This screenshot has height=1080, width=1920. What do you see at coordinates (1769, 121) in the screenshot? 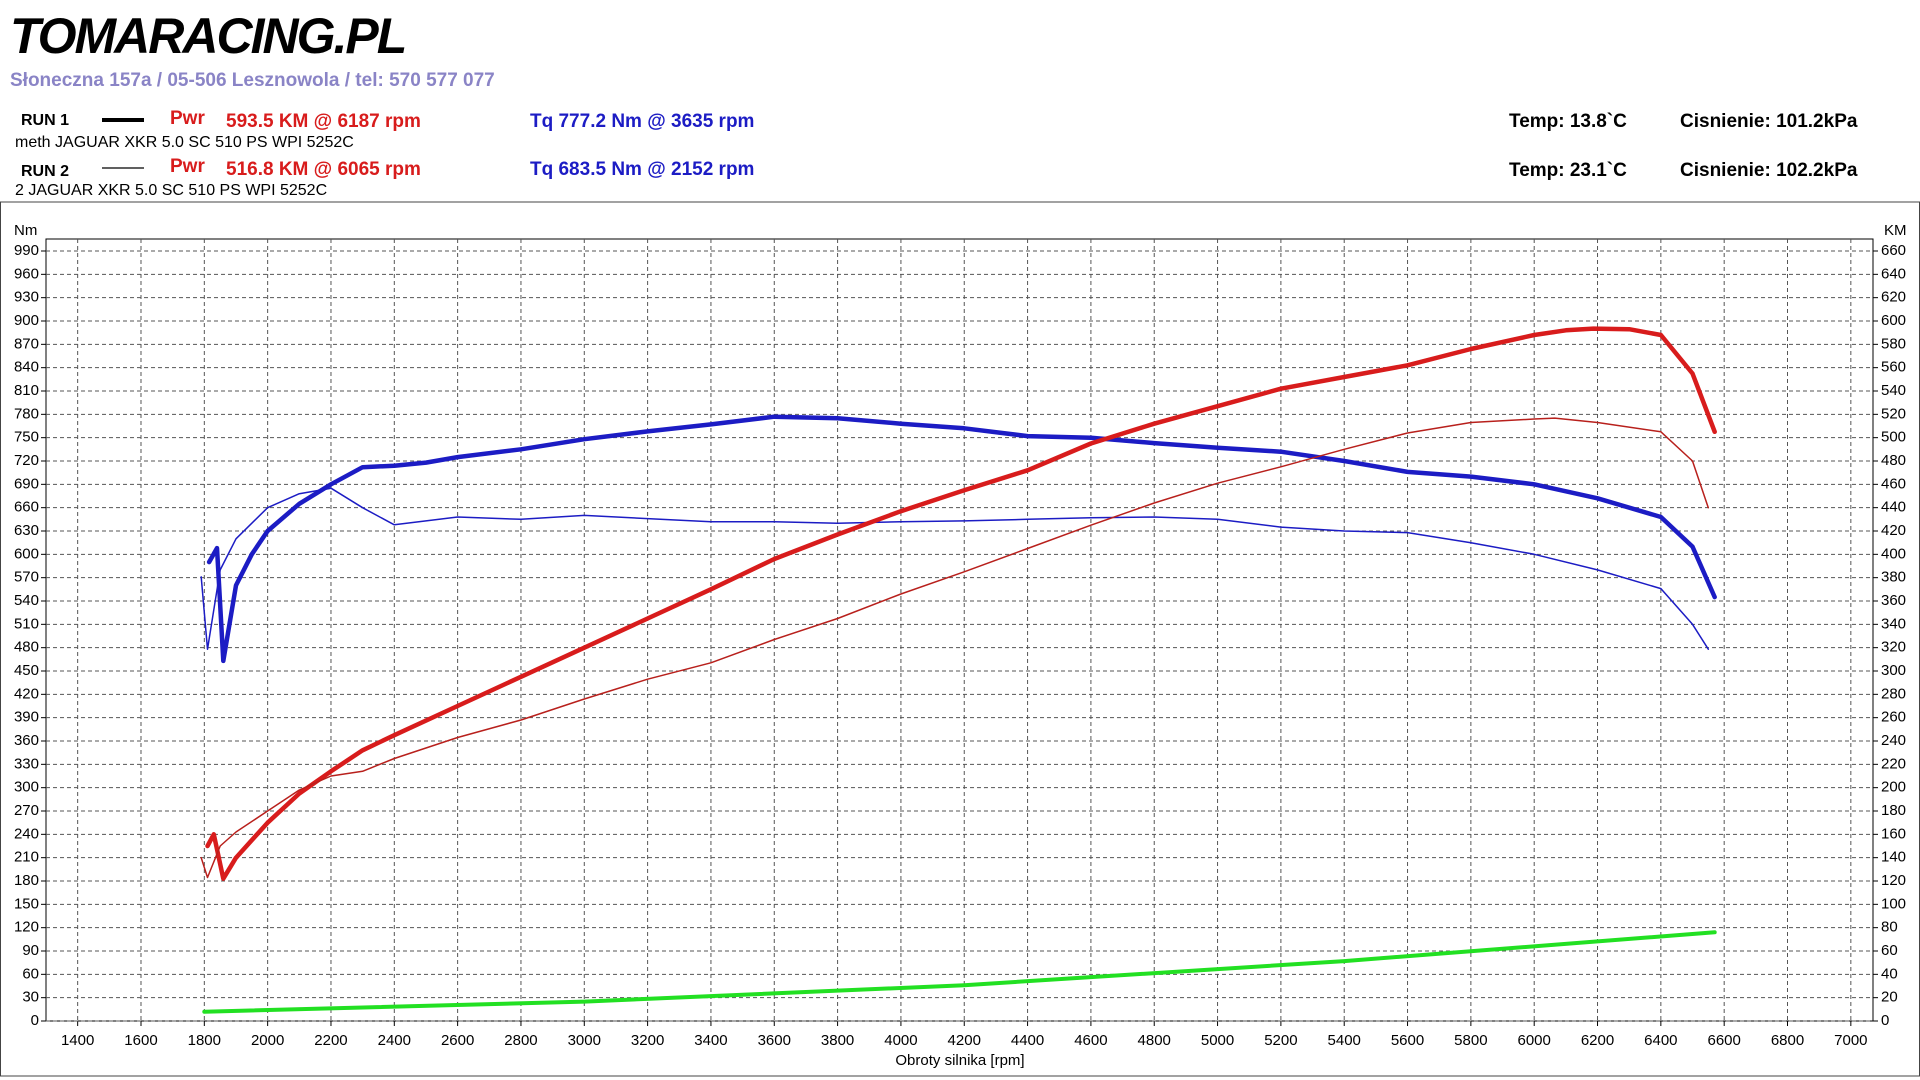
I see `pressure: Cisnienie: 101.2kPa` at bounding box center [1769, 121].